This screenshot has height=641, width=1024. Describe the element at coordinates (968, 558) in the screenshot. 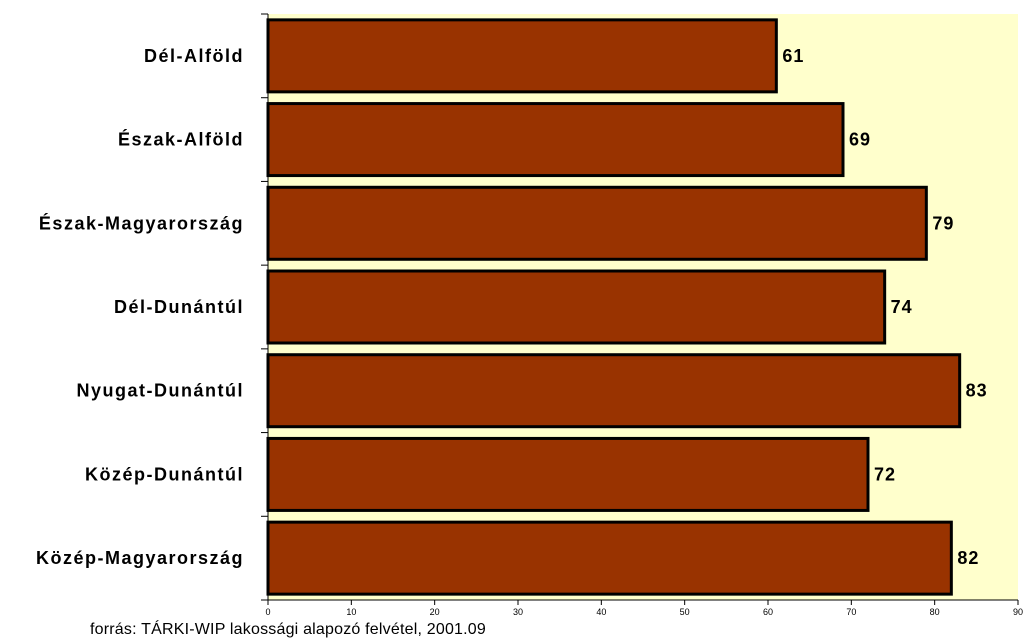

I see `data-label: 82` at that location.